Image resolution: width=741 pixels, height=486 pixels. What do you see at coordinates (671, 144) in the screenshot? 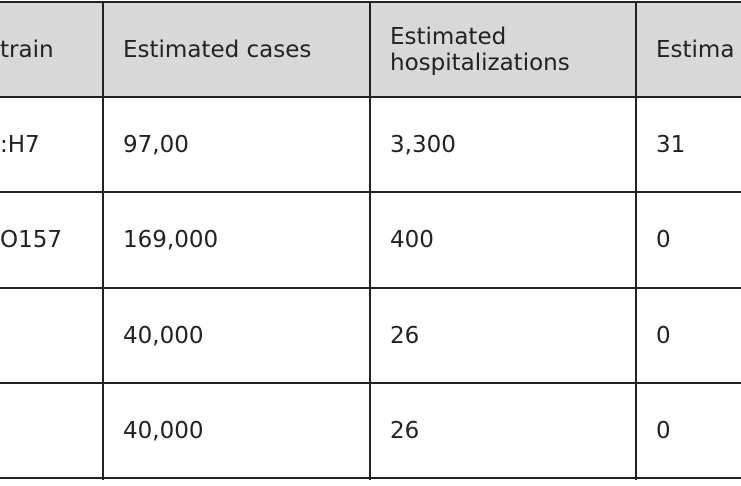
I see `table-cell: 31` at bounding box center [671, 144].